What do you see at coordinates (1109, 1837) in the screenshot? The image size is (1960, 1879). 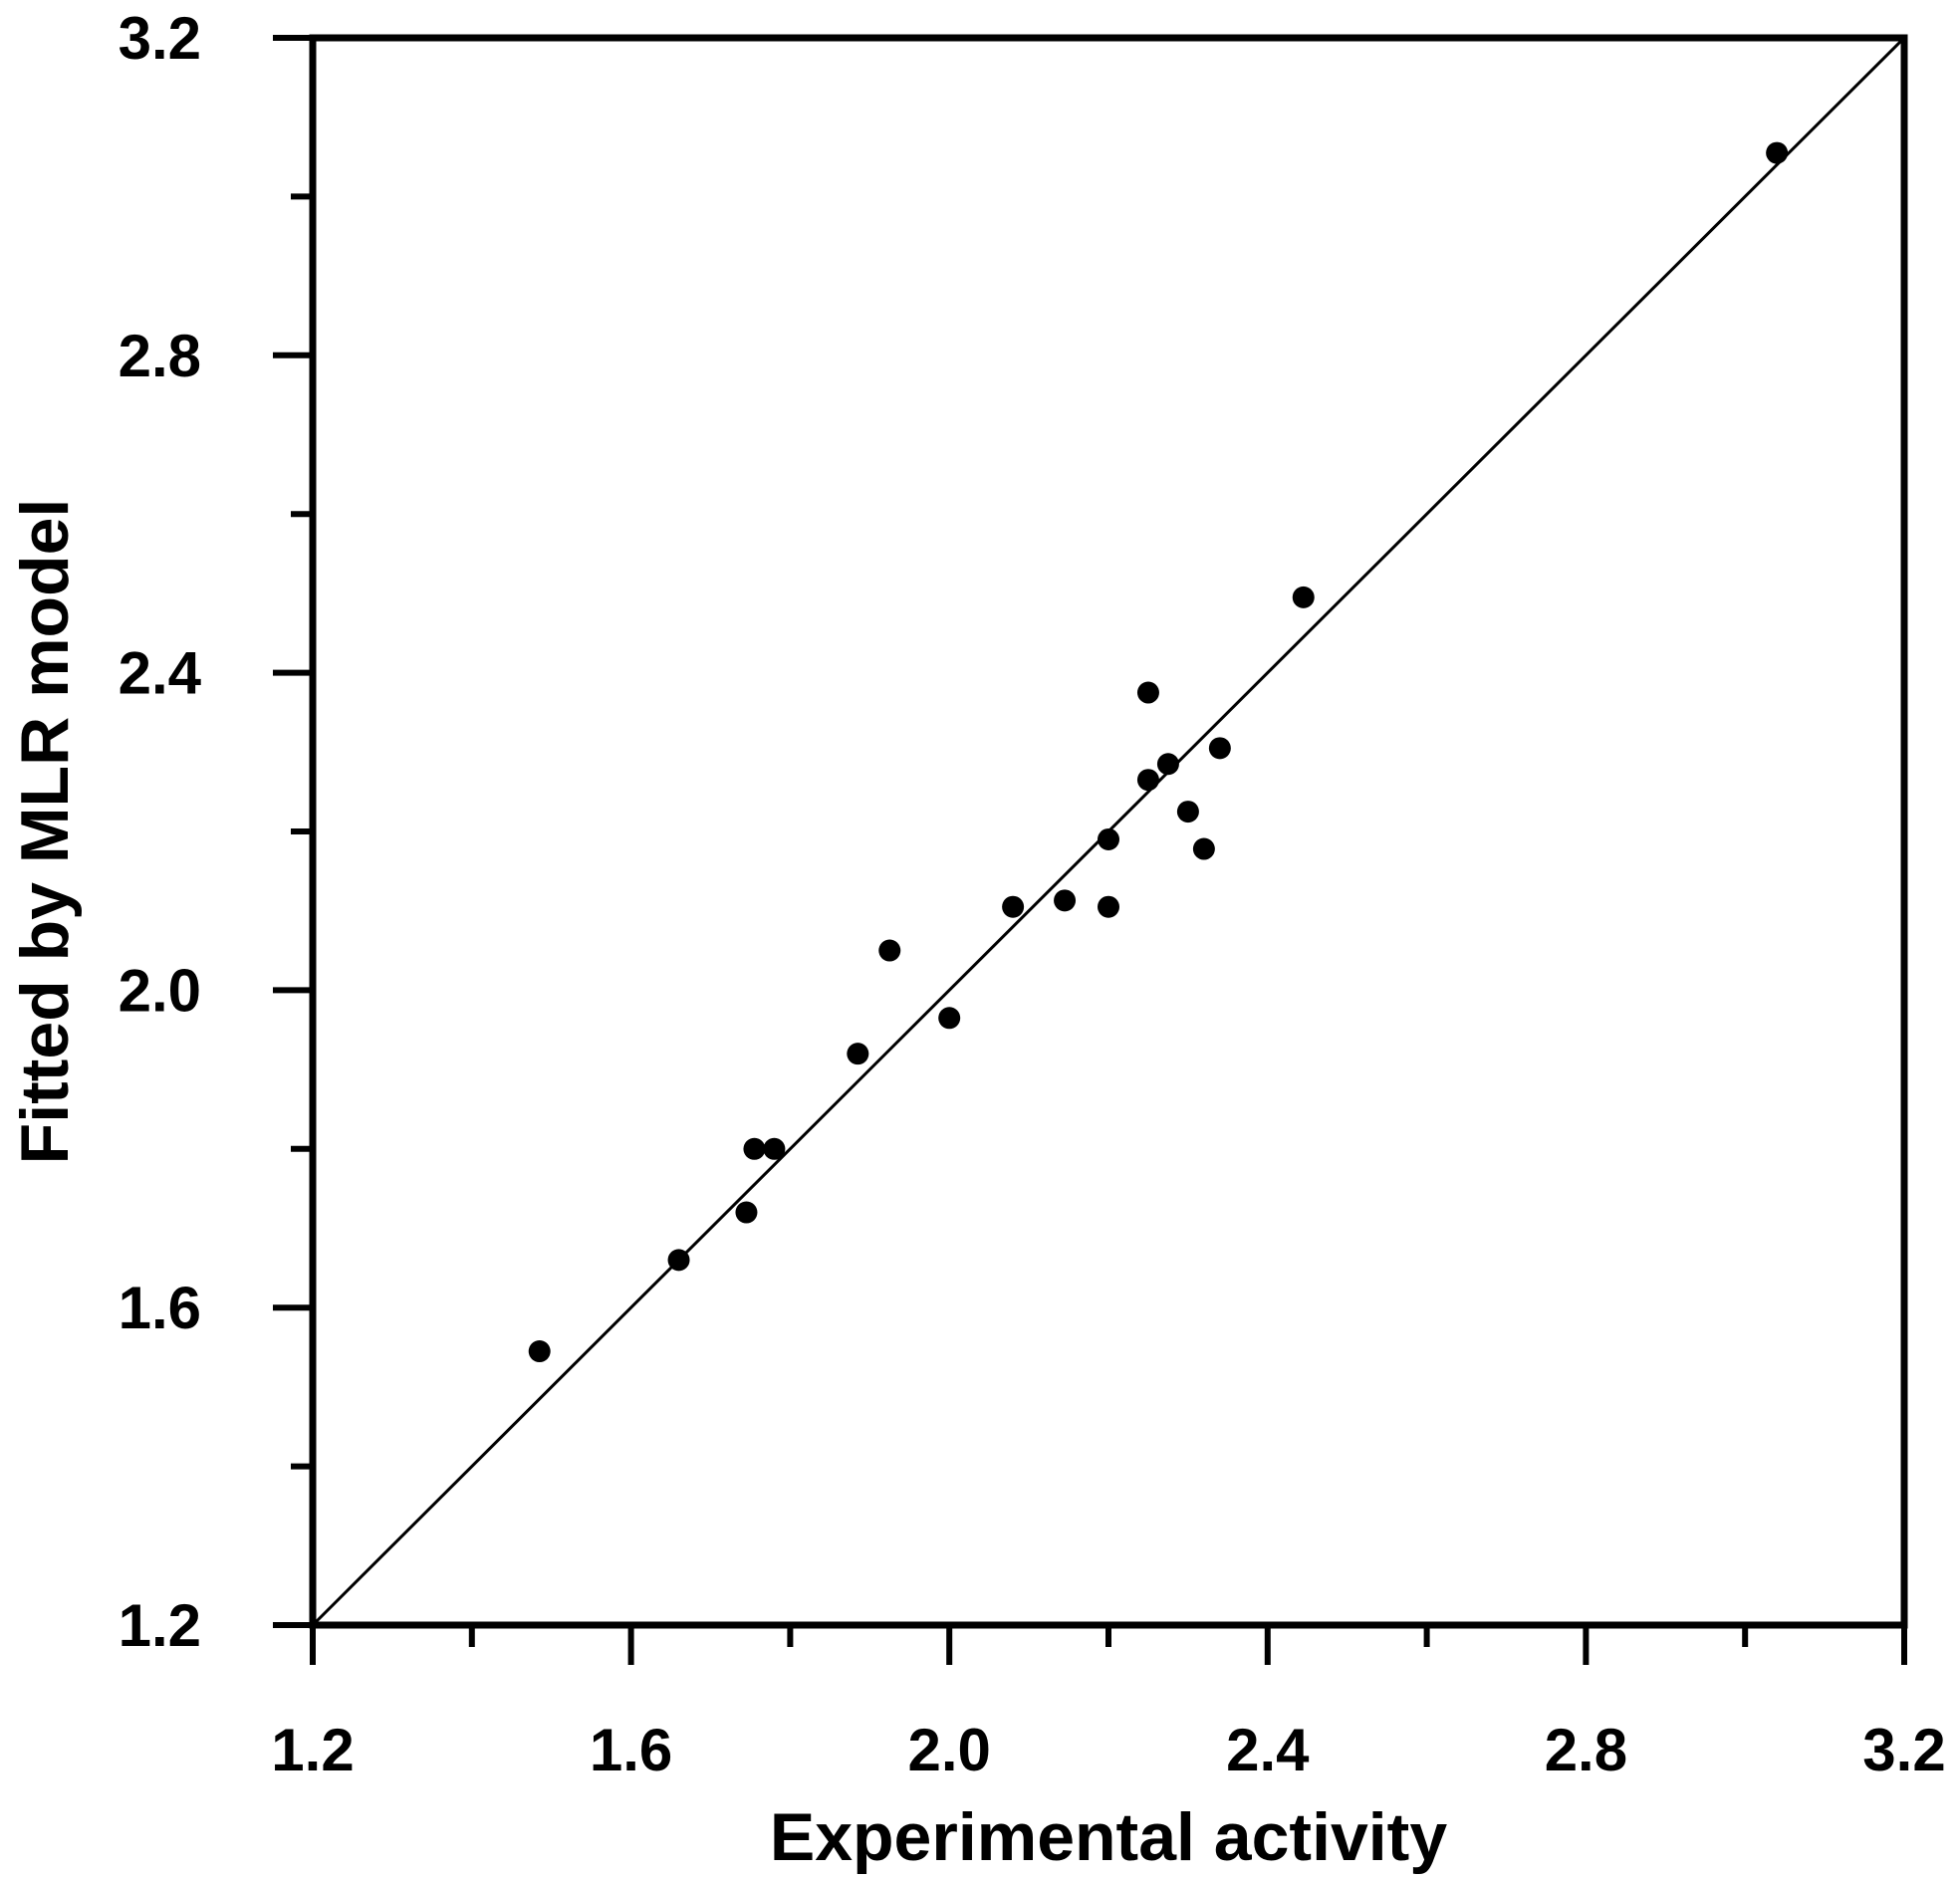 I see `x-axis-title: Experimental activity` at bounding box center [1109, 1837].